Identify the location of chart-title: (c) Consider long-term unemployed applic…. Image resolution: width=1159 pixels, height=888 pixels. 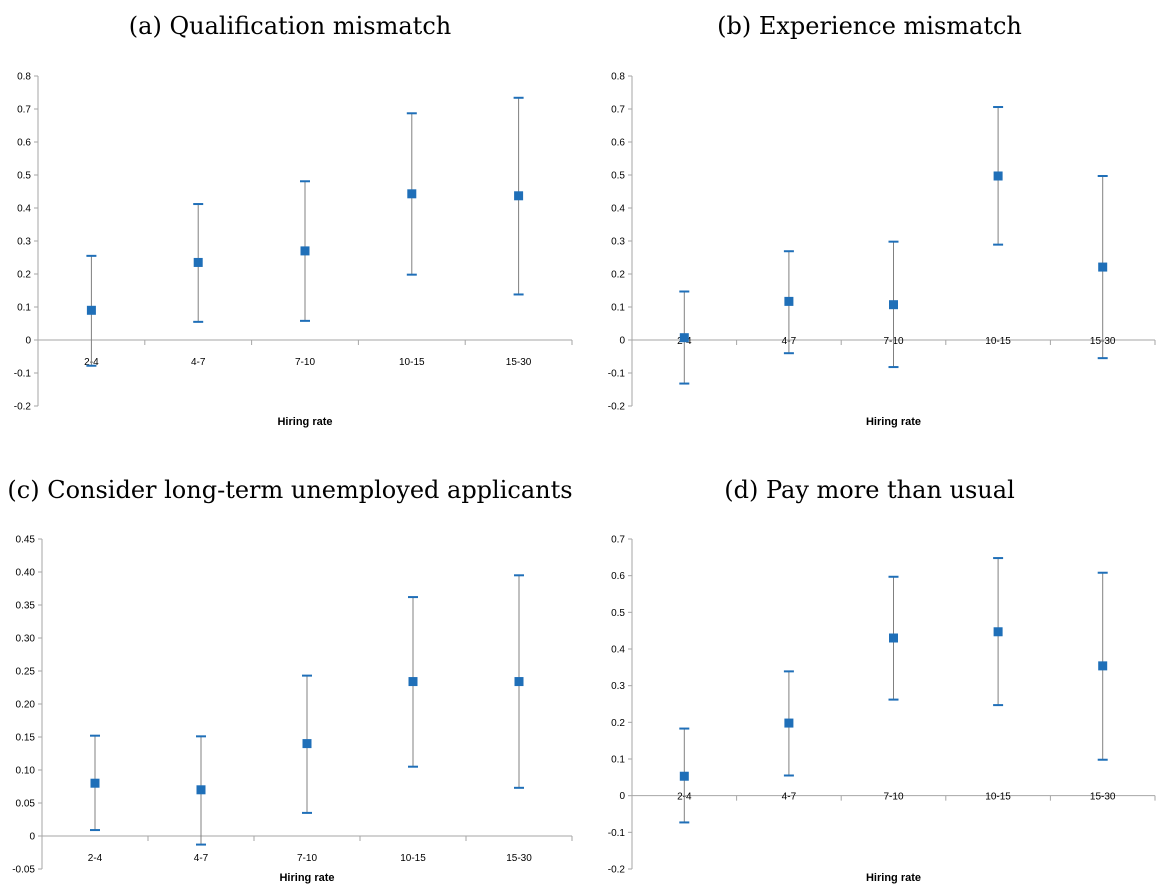
(290, 490).